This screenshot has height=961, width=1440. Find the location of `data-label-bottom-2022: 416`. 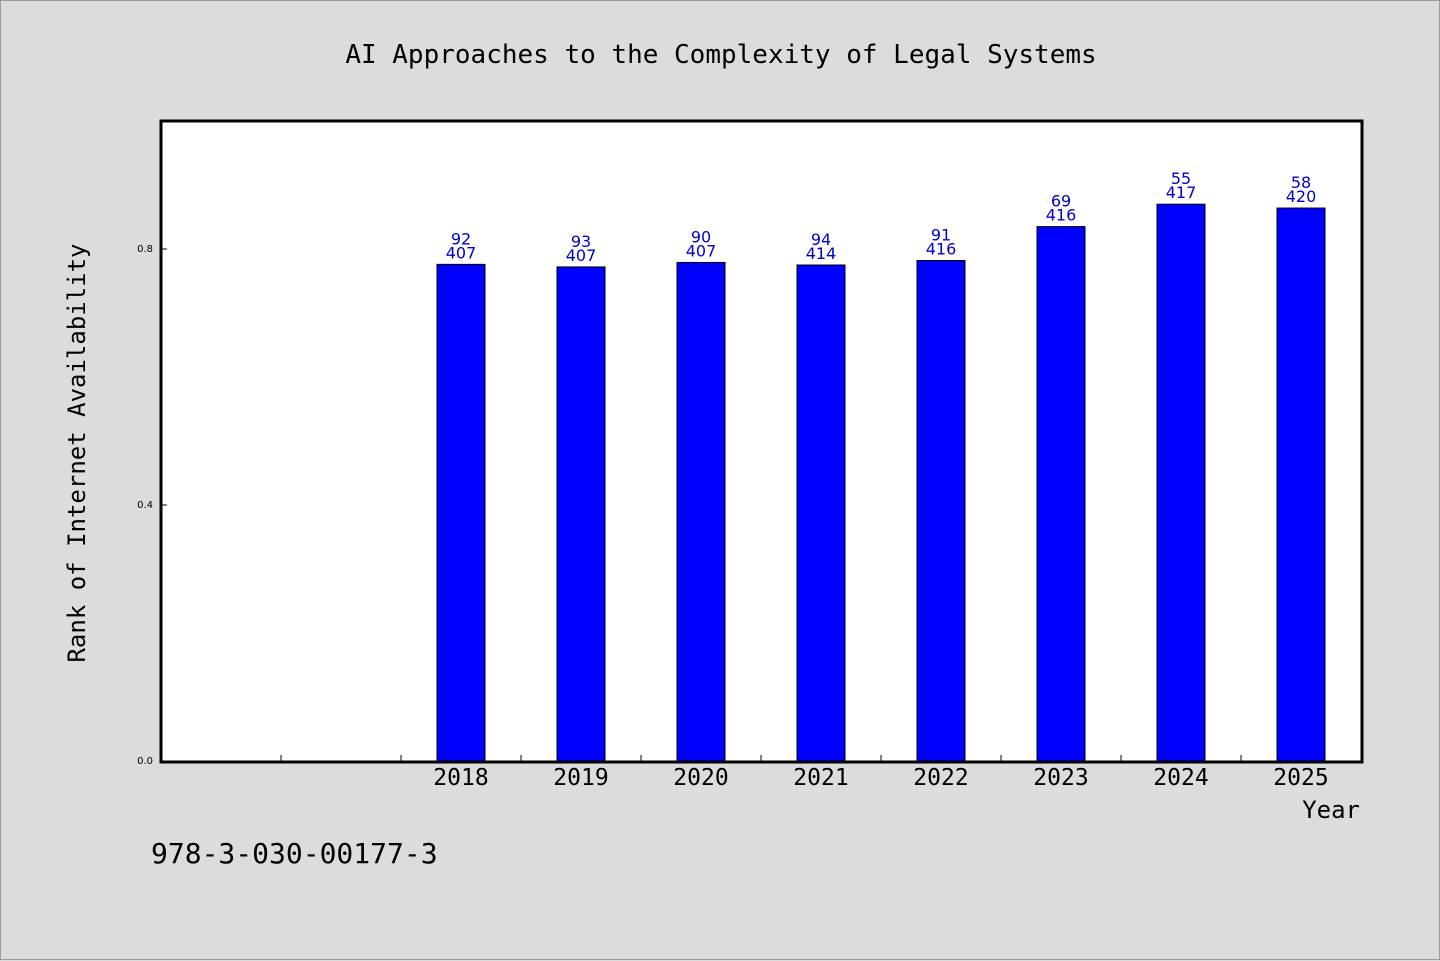

data-label-bottom-2022: 416 is located at coordinates (941, 249).